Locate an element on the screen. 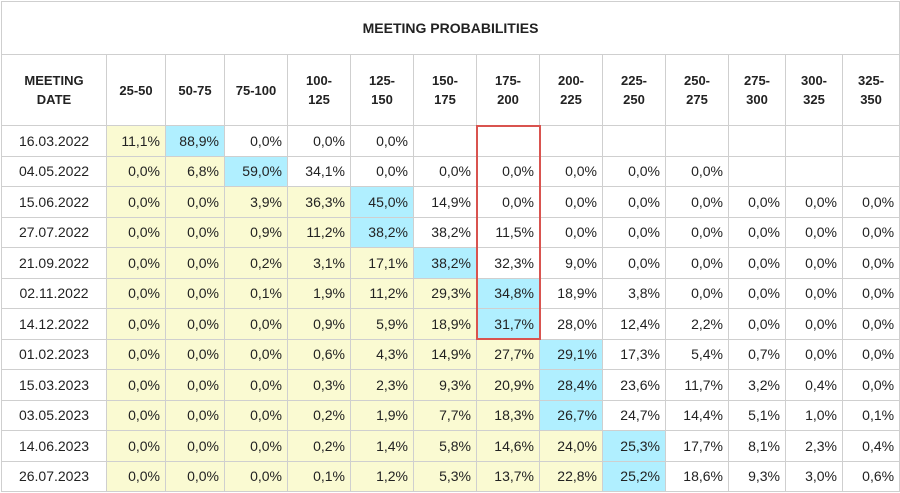 The image size is (900, 493). probability-cell: 25,2% is located at coordinates (634, 476).